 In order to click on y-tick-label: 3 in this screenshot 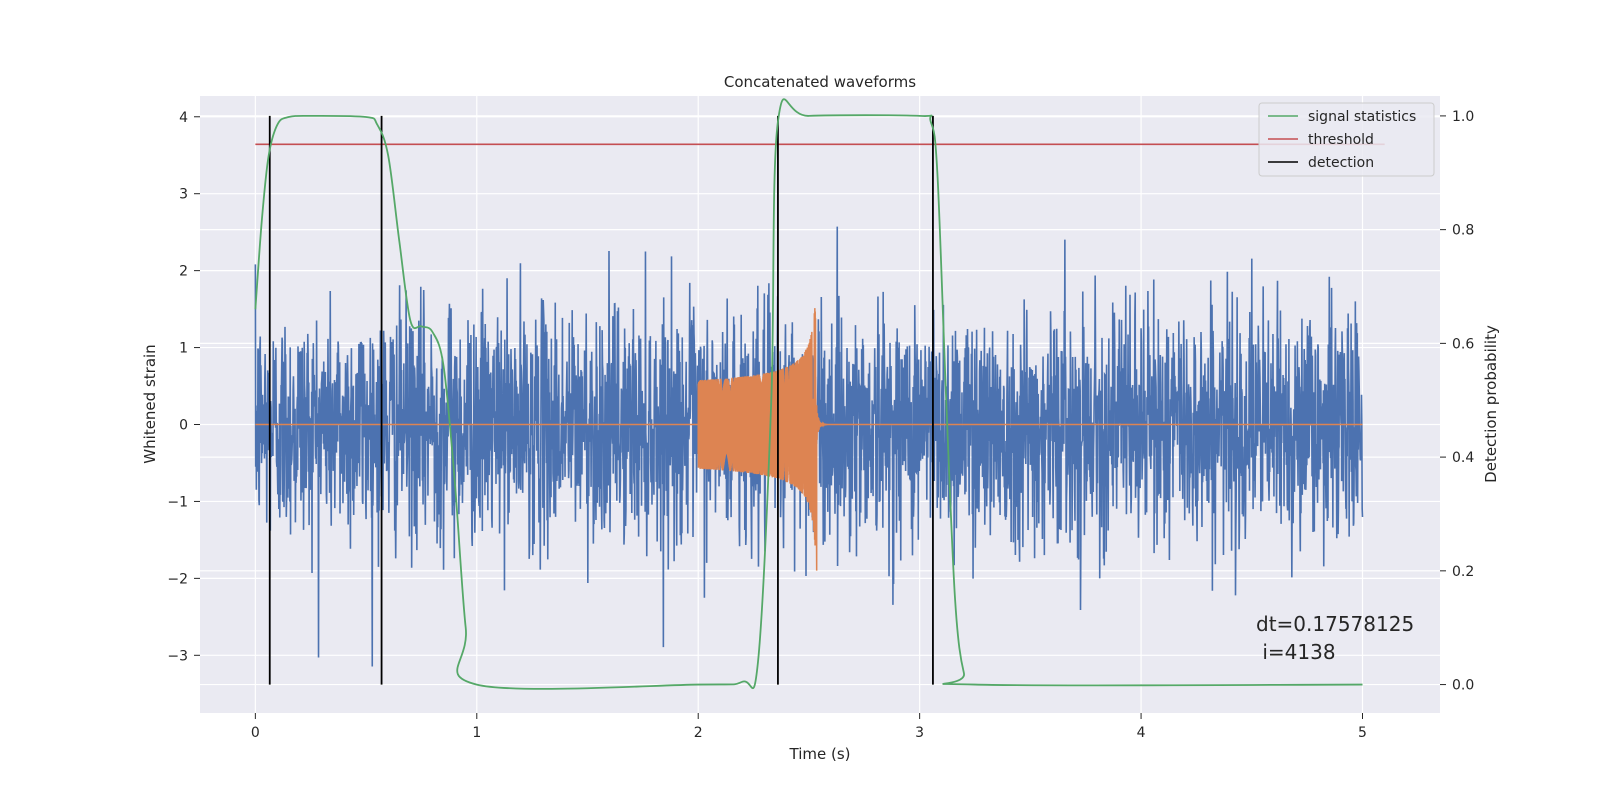, I will do `click(183, 195)`.